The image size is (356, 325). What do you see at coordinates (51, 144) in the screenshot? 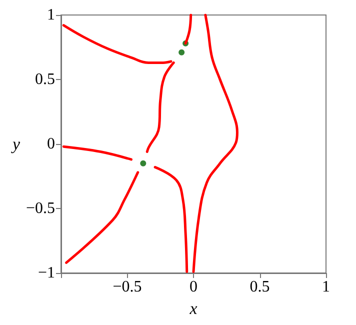
I see `y-tick-label: 0` at bounding box center [51, 144].